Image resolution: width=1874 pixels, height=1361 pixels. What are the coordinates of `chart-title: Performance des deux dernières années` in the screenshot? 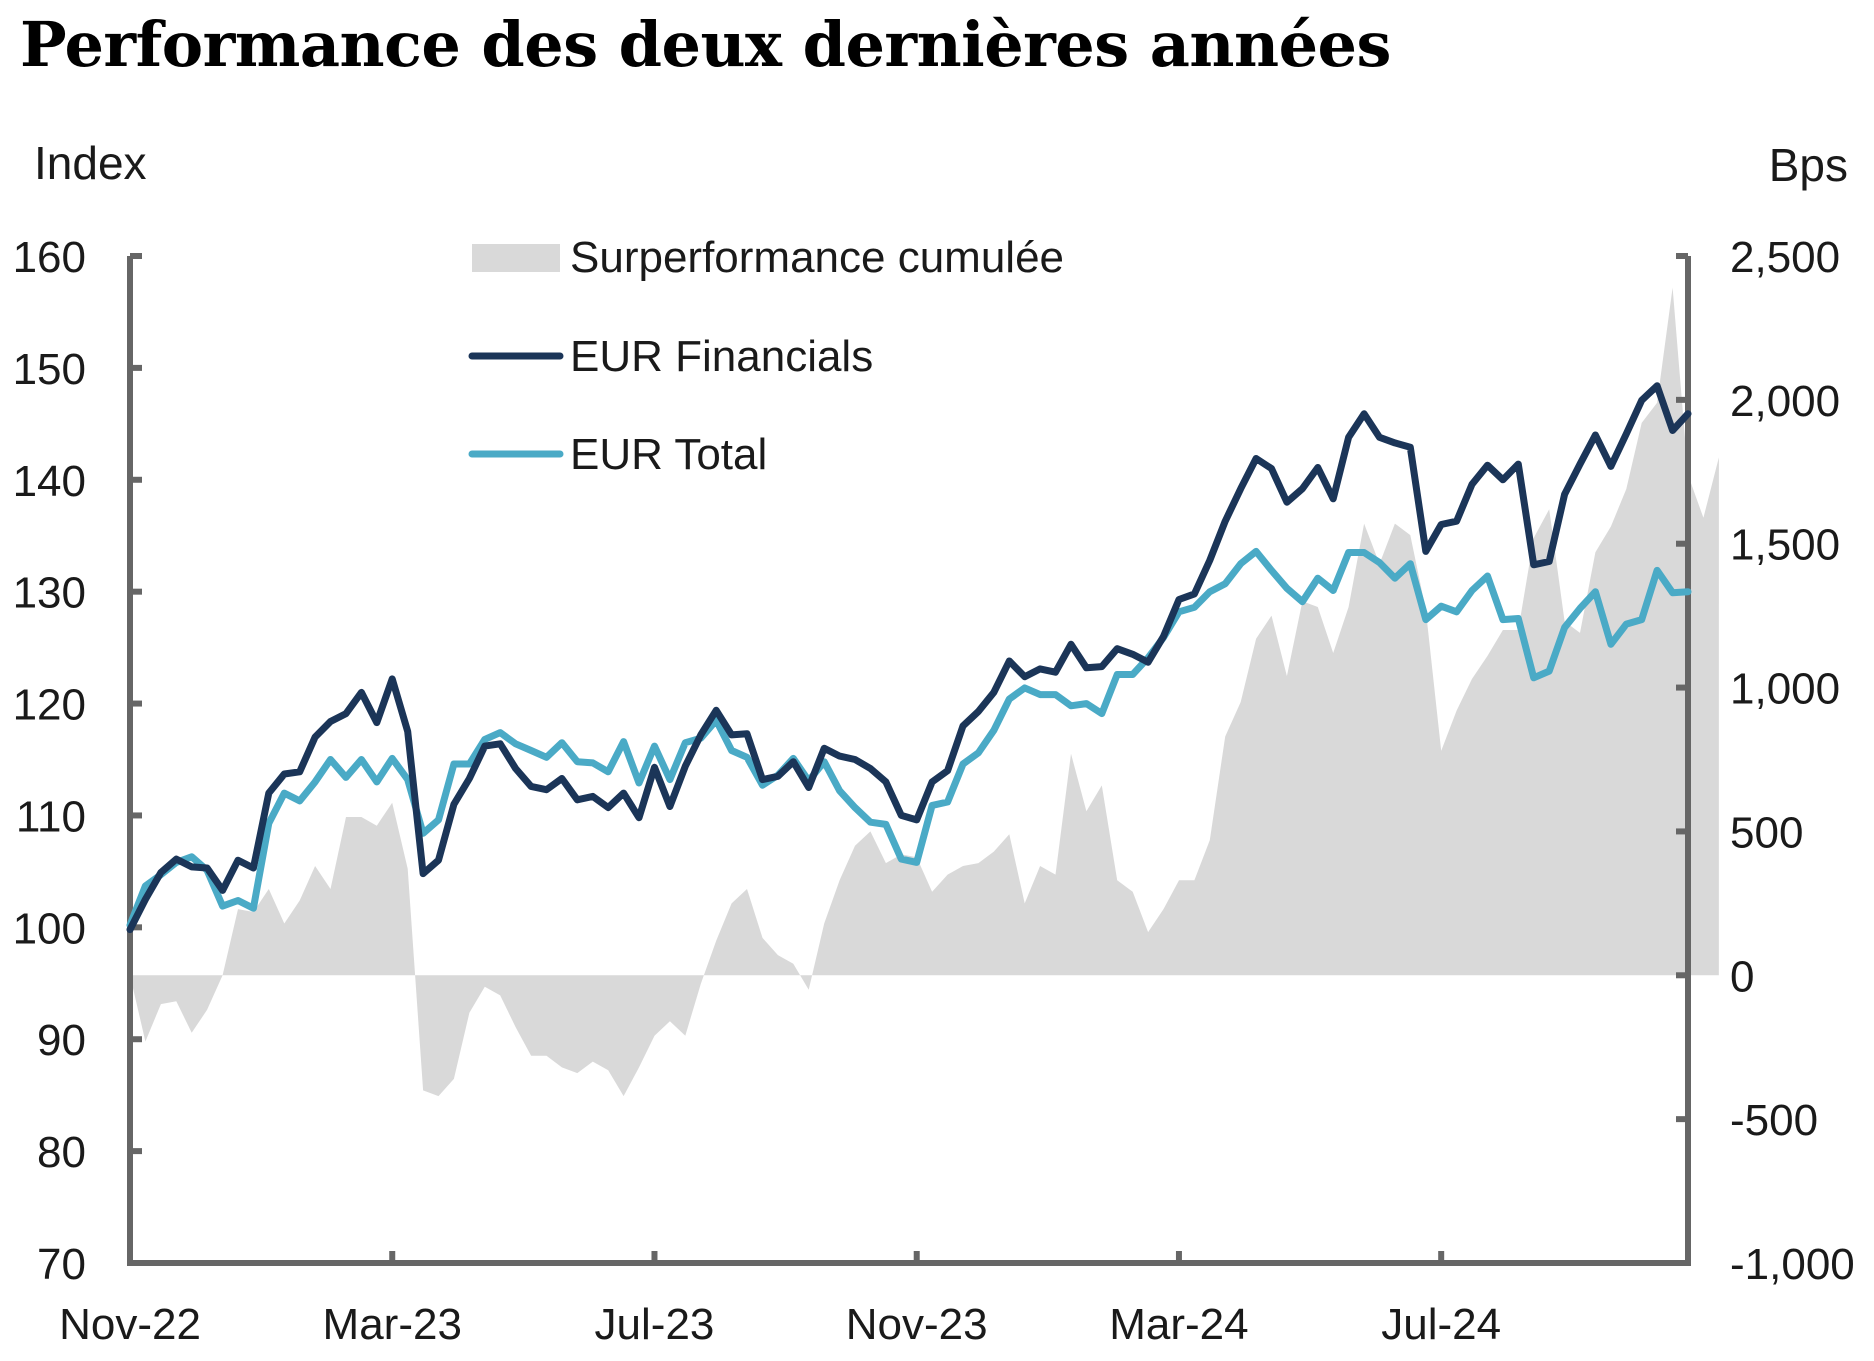 It's located at (705, 44).